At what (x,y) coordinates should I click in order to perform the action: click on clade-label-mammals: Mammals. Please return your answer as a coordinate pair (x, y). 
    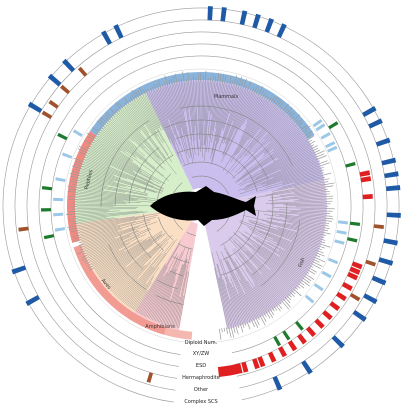
    Looking at the image, I should click on (226, 97).